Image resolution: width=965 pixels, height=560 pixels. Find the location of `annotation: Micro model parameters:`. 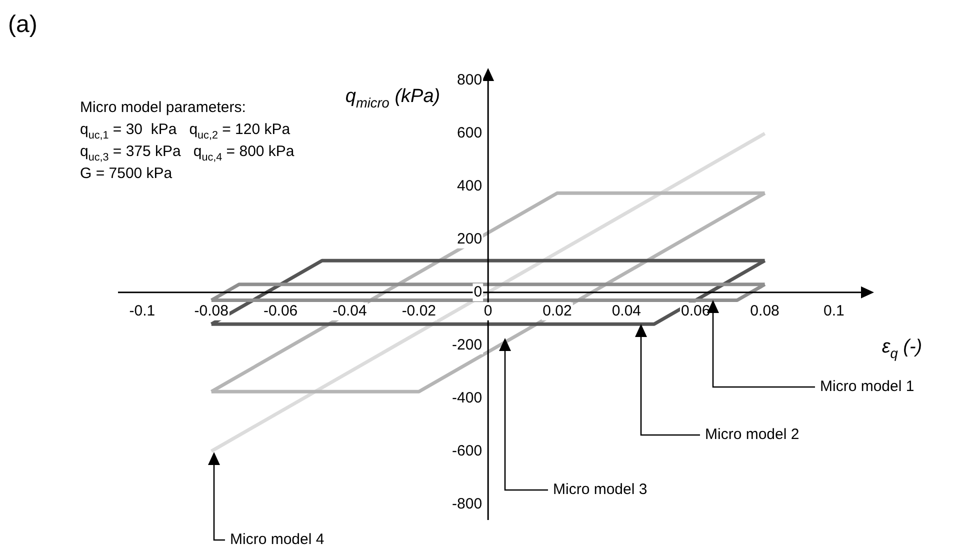

annotation: Micro model parameters: is located at coordinates (163, 107).